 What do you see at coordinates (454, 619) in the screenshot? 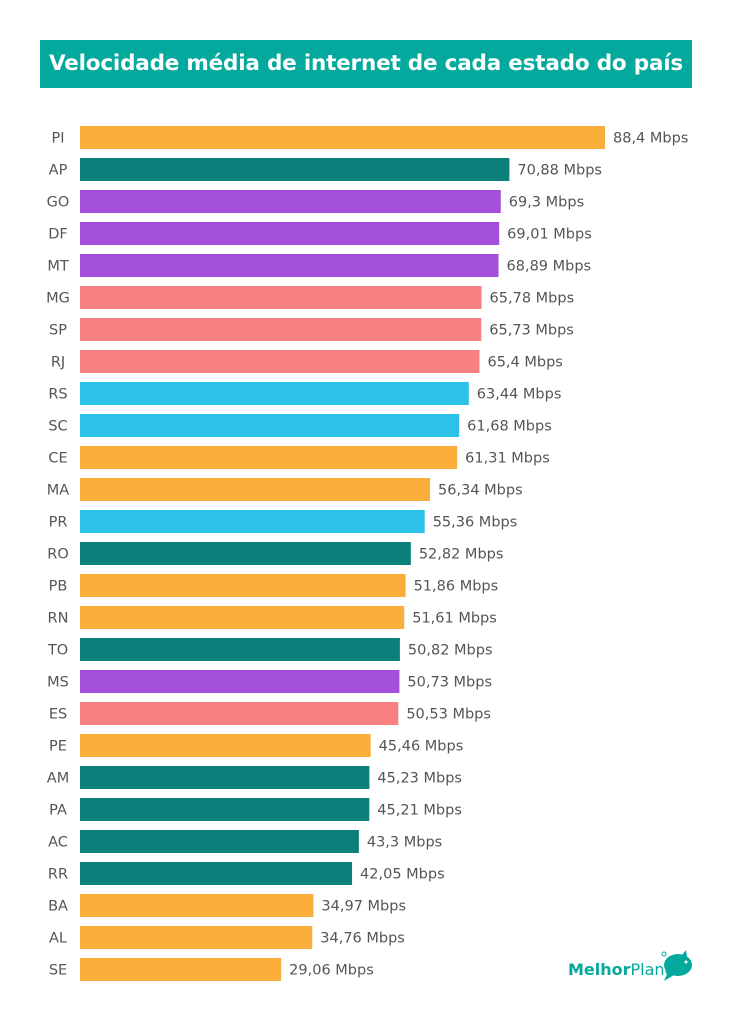
I see `value-label: 51,61 Mbps` at bounding box center [454, 619].